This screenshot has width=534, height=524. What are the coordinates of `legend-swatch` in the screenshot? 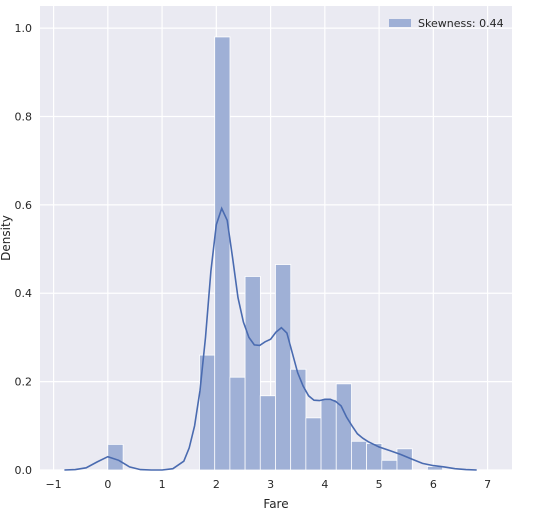 It's located at (400, 23).